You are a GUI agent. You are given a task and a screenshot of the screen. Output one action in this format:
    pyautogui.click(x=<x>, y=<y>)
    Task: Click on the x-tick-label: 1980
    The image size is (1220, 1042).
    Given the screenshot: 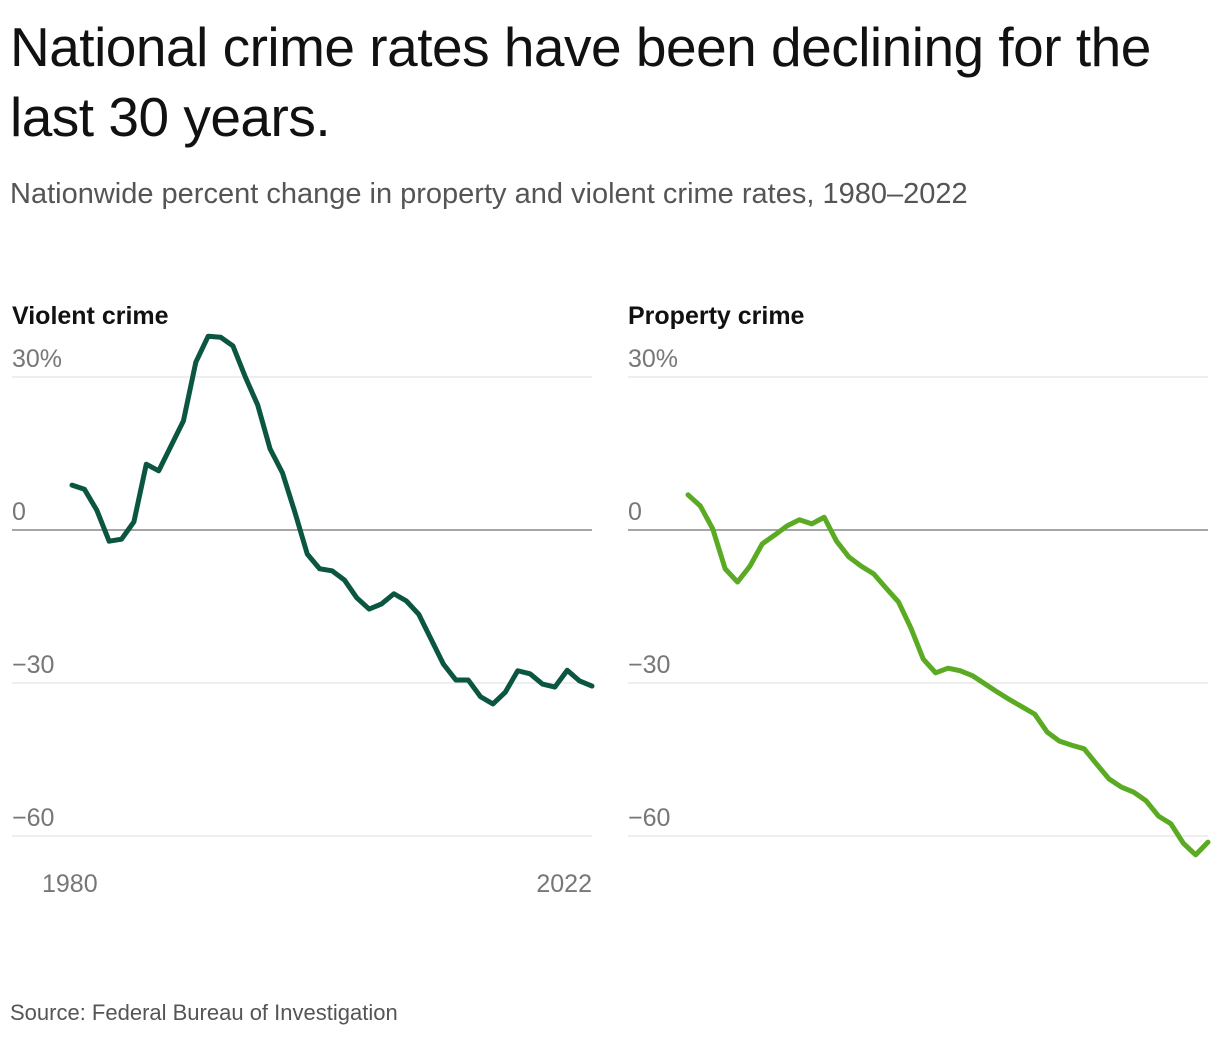 What is the action you would take?
    pyautogui.click(x=70, y=884)
    